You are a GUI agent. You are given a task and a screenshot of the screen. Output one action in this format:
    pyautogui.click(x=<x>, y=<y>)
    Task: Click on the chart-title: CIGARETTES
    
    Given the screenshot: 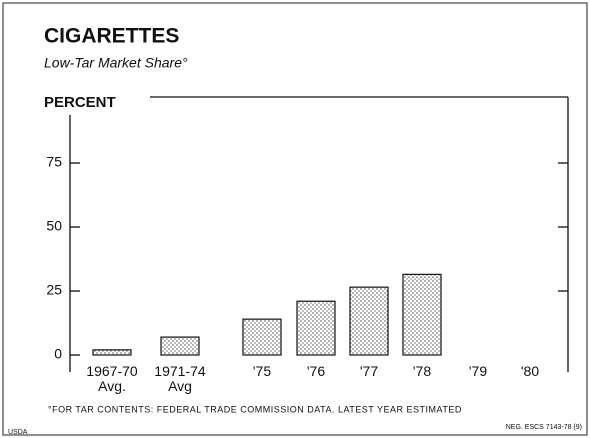 What is the action you would take?
    pyautogui.click(x=111, y=36)
    